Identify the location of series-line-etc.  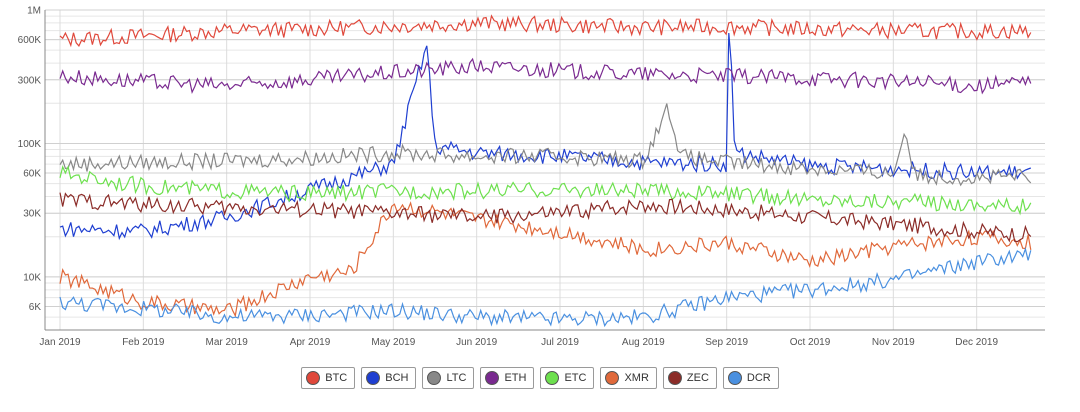
(545, 190).